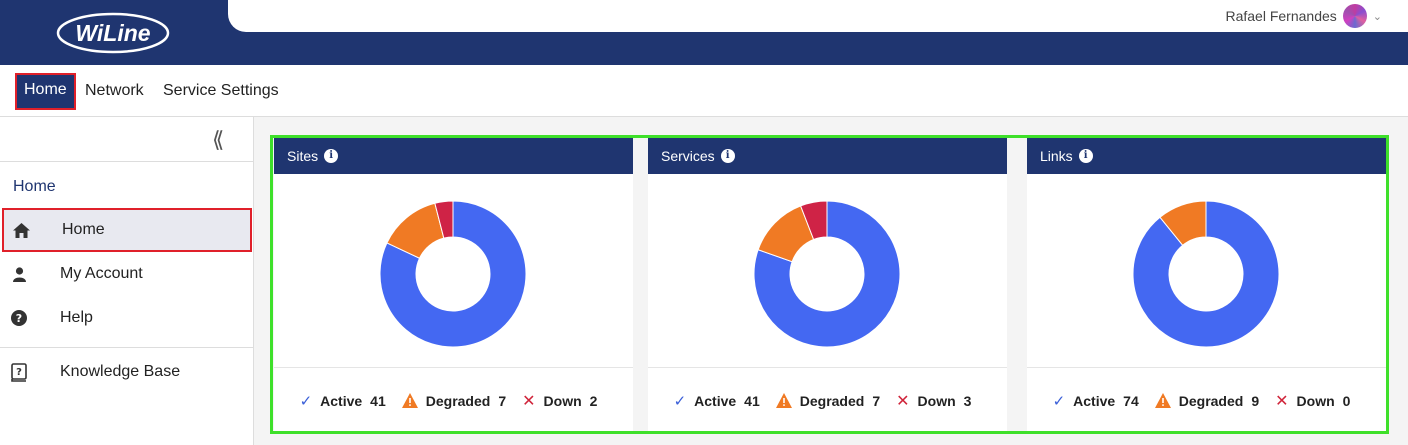  Describe the element at coordinates (221, 90) in the screenshot. I see `nav-service-settings: Service Settings` at that location.